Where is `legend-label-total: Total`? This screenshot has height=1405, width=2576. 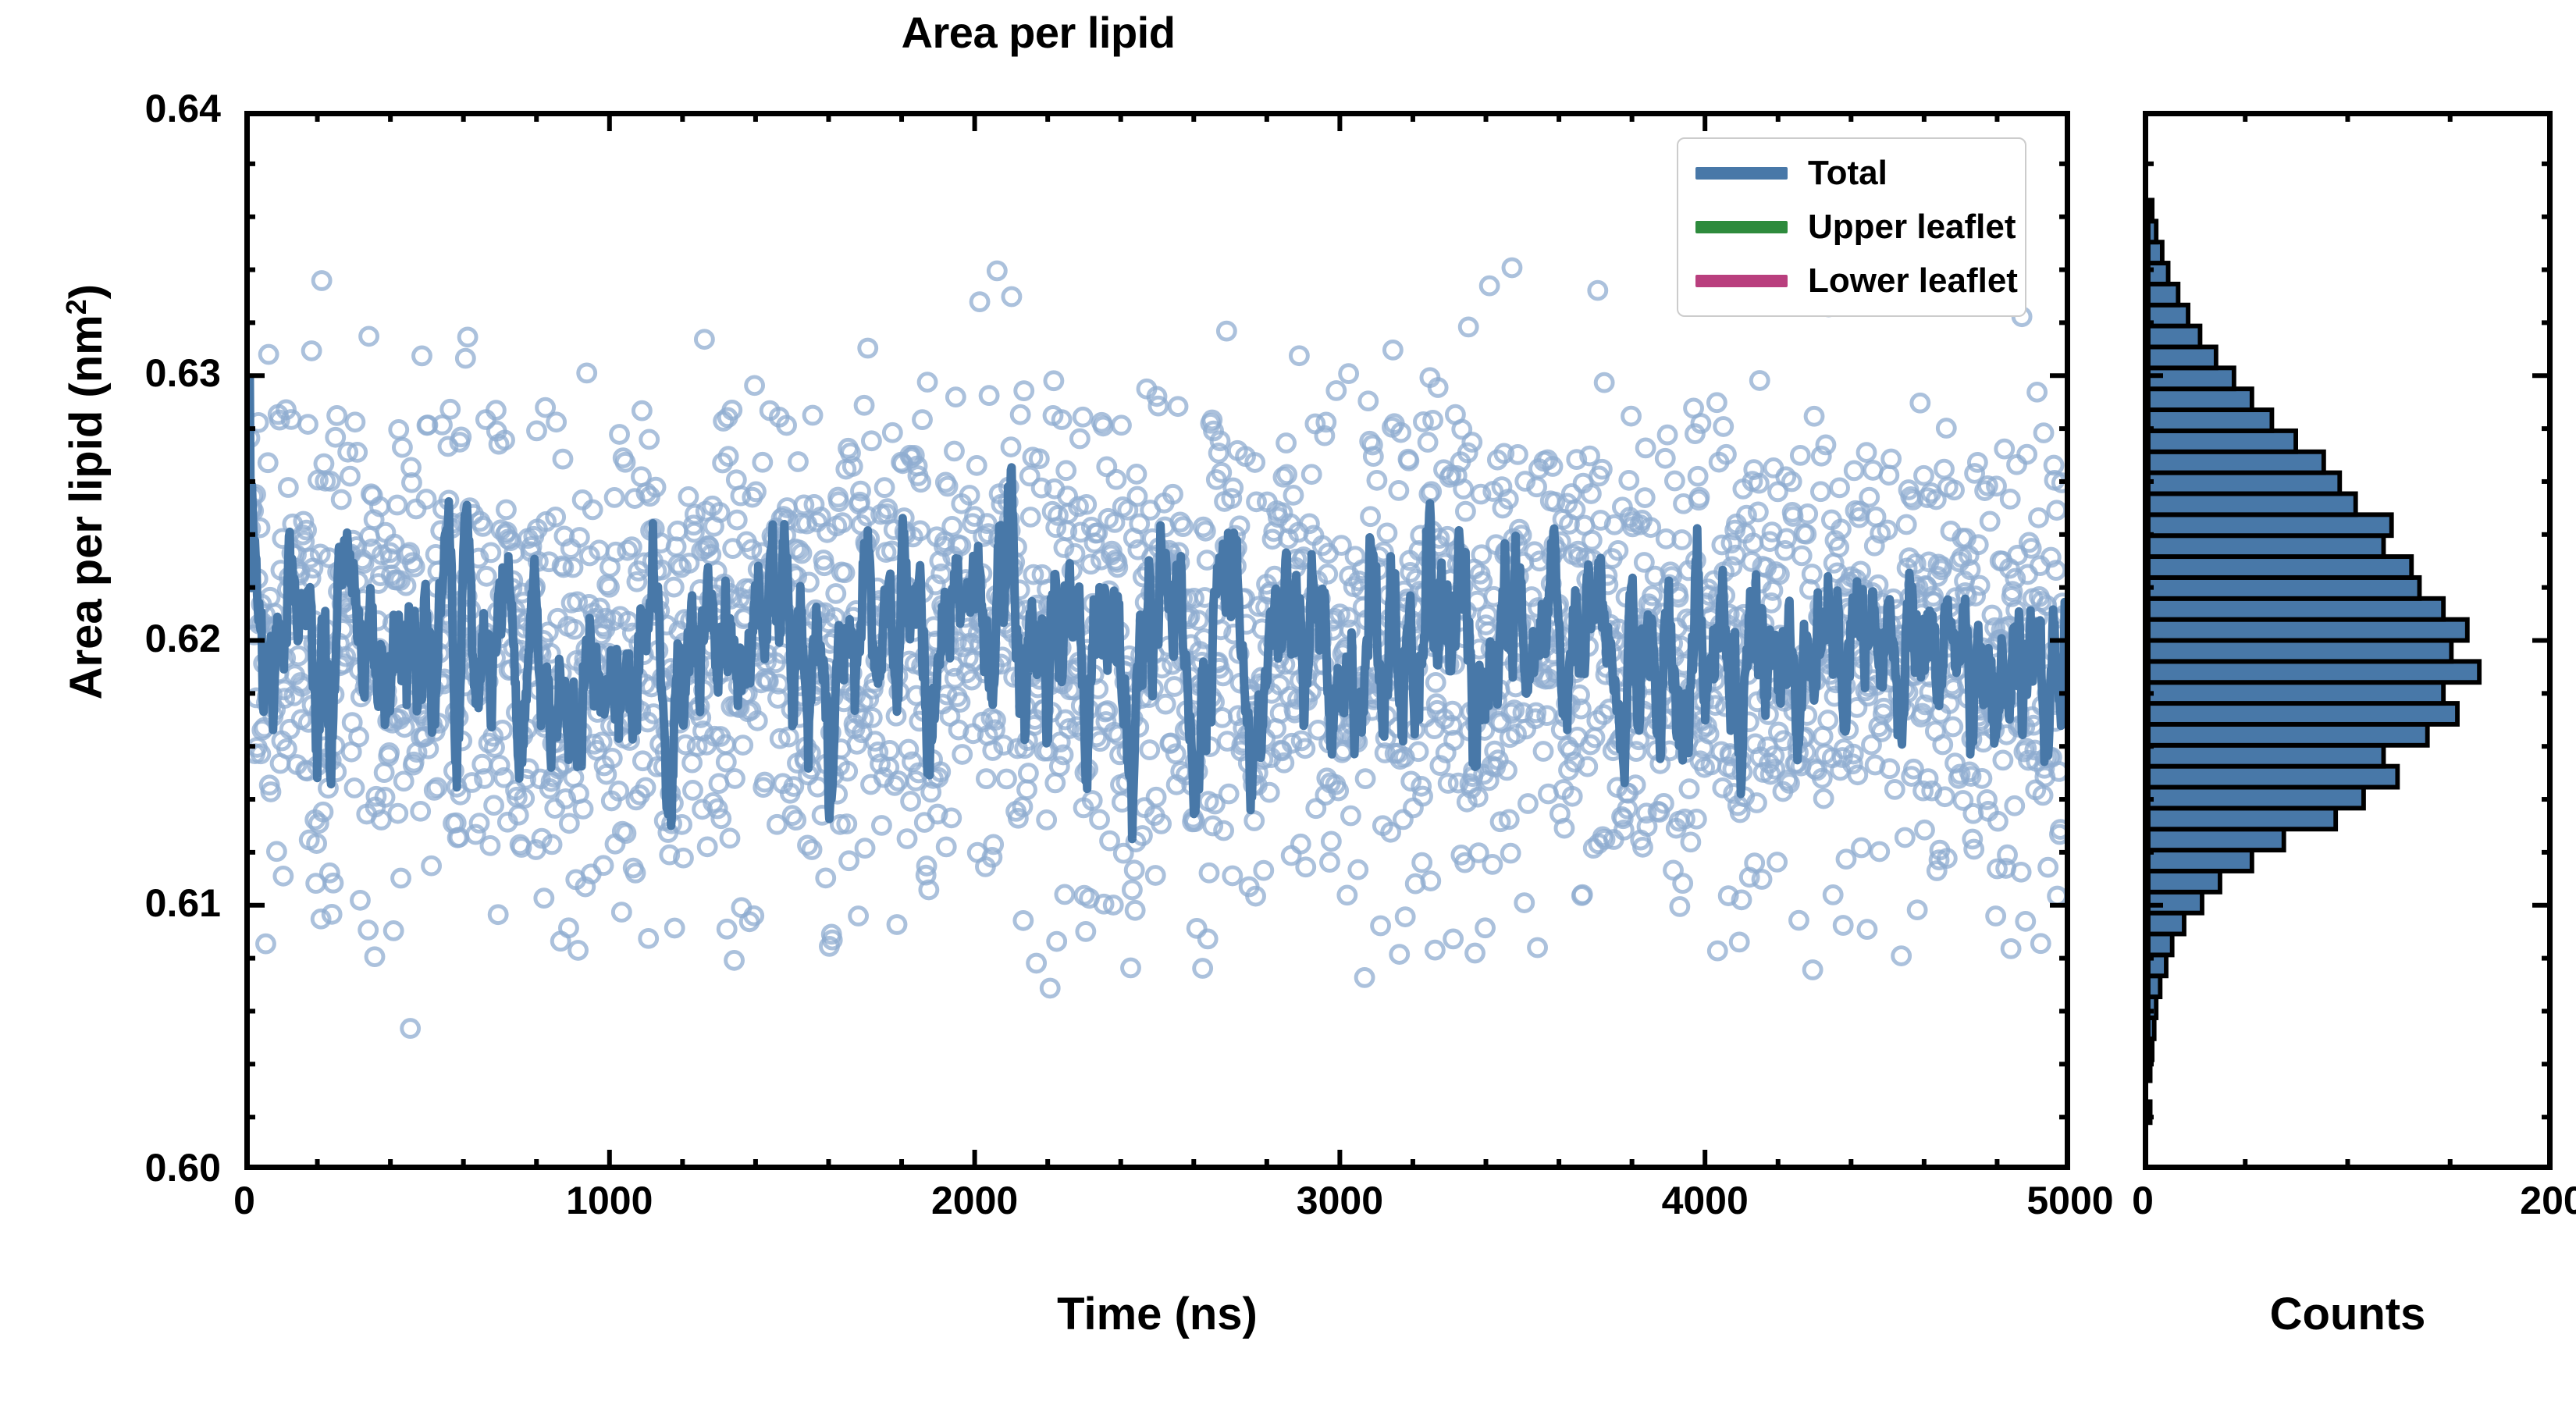 legend-label-total: Total is located at coordinates (1848, 173).